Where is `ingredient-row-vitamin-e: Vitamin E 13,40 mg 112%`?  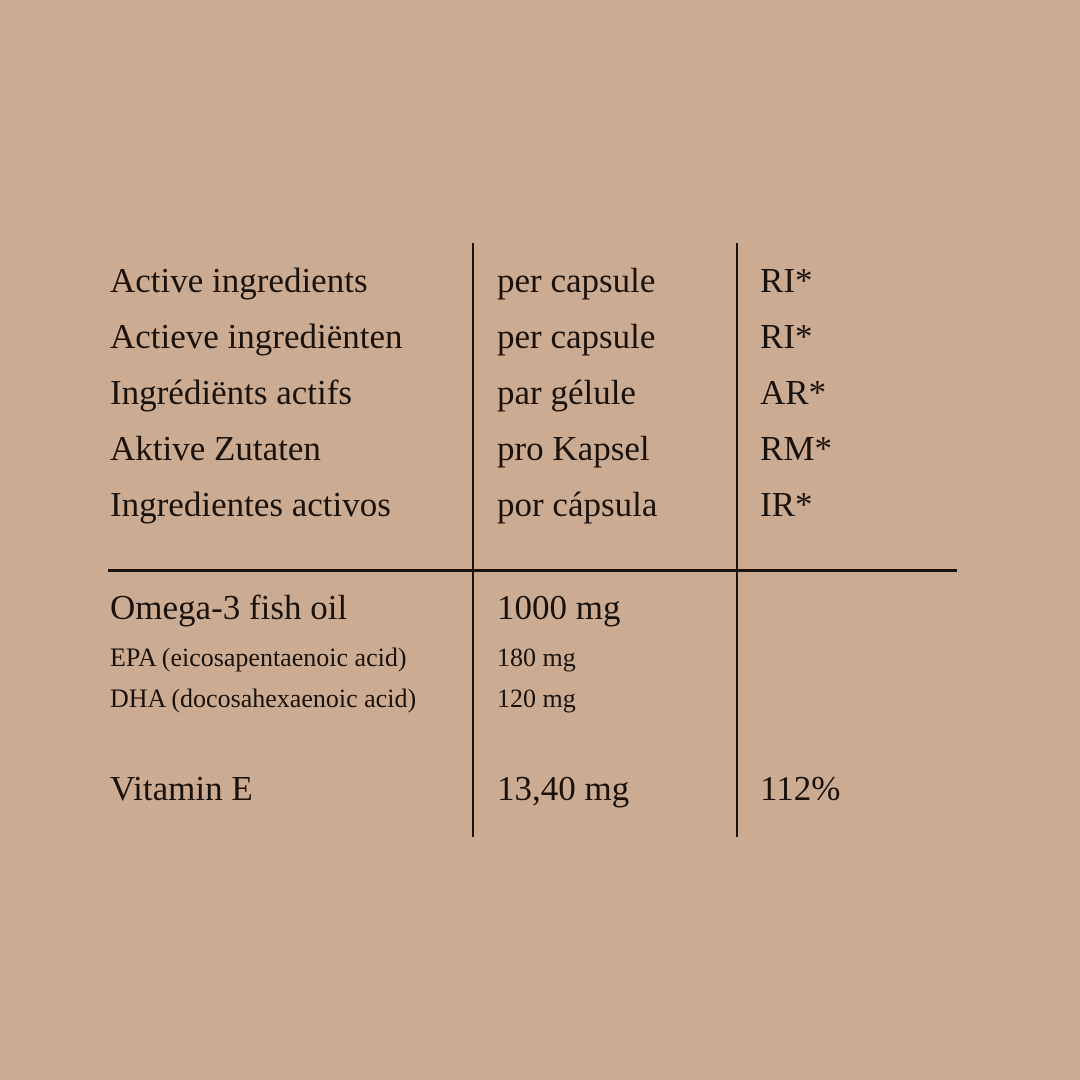
ingredient-row-vitamin-e: Vitamin E 13,40 mg 112% is located at coordinates (540, 789).